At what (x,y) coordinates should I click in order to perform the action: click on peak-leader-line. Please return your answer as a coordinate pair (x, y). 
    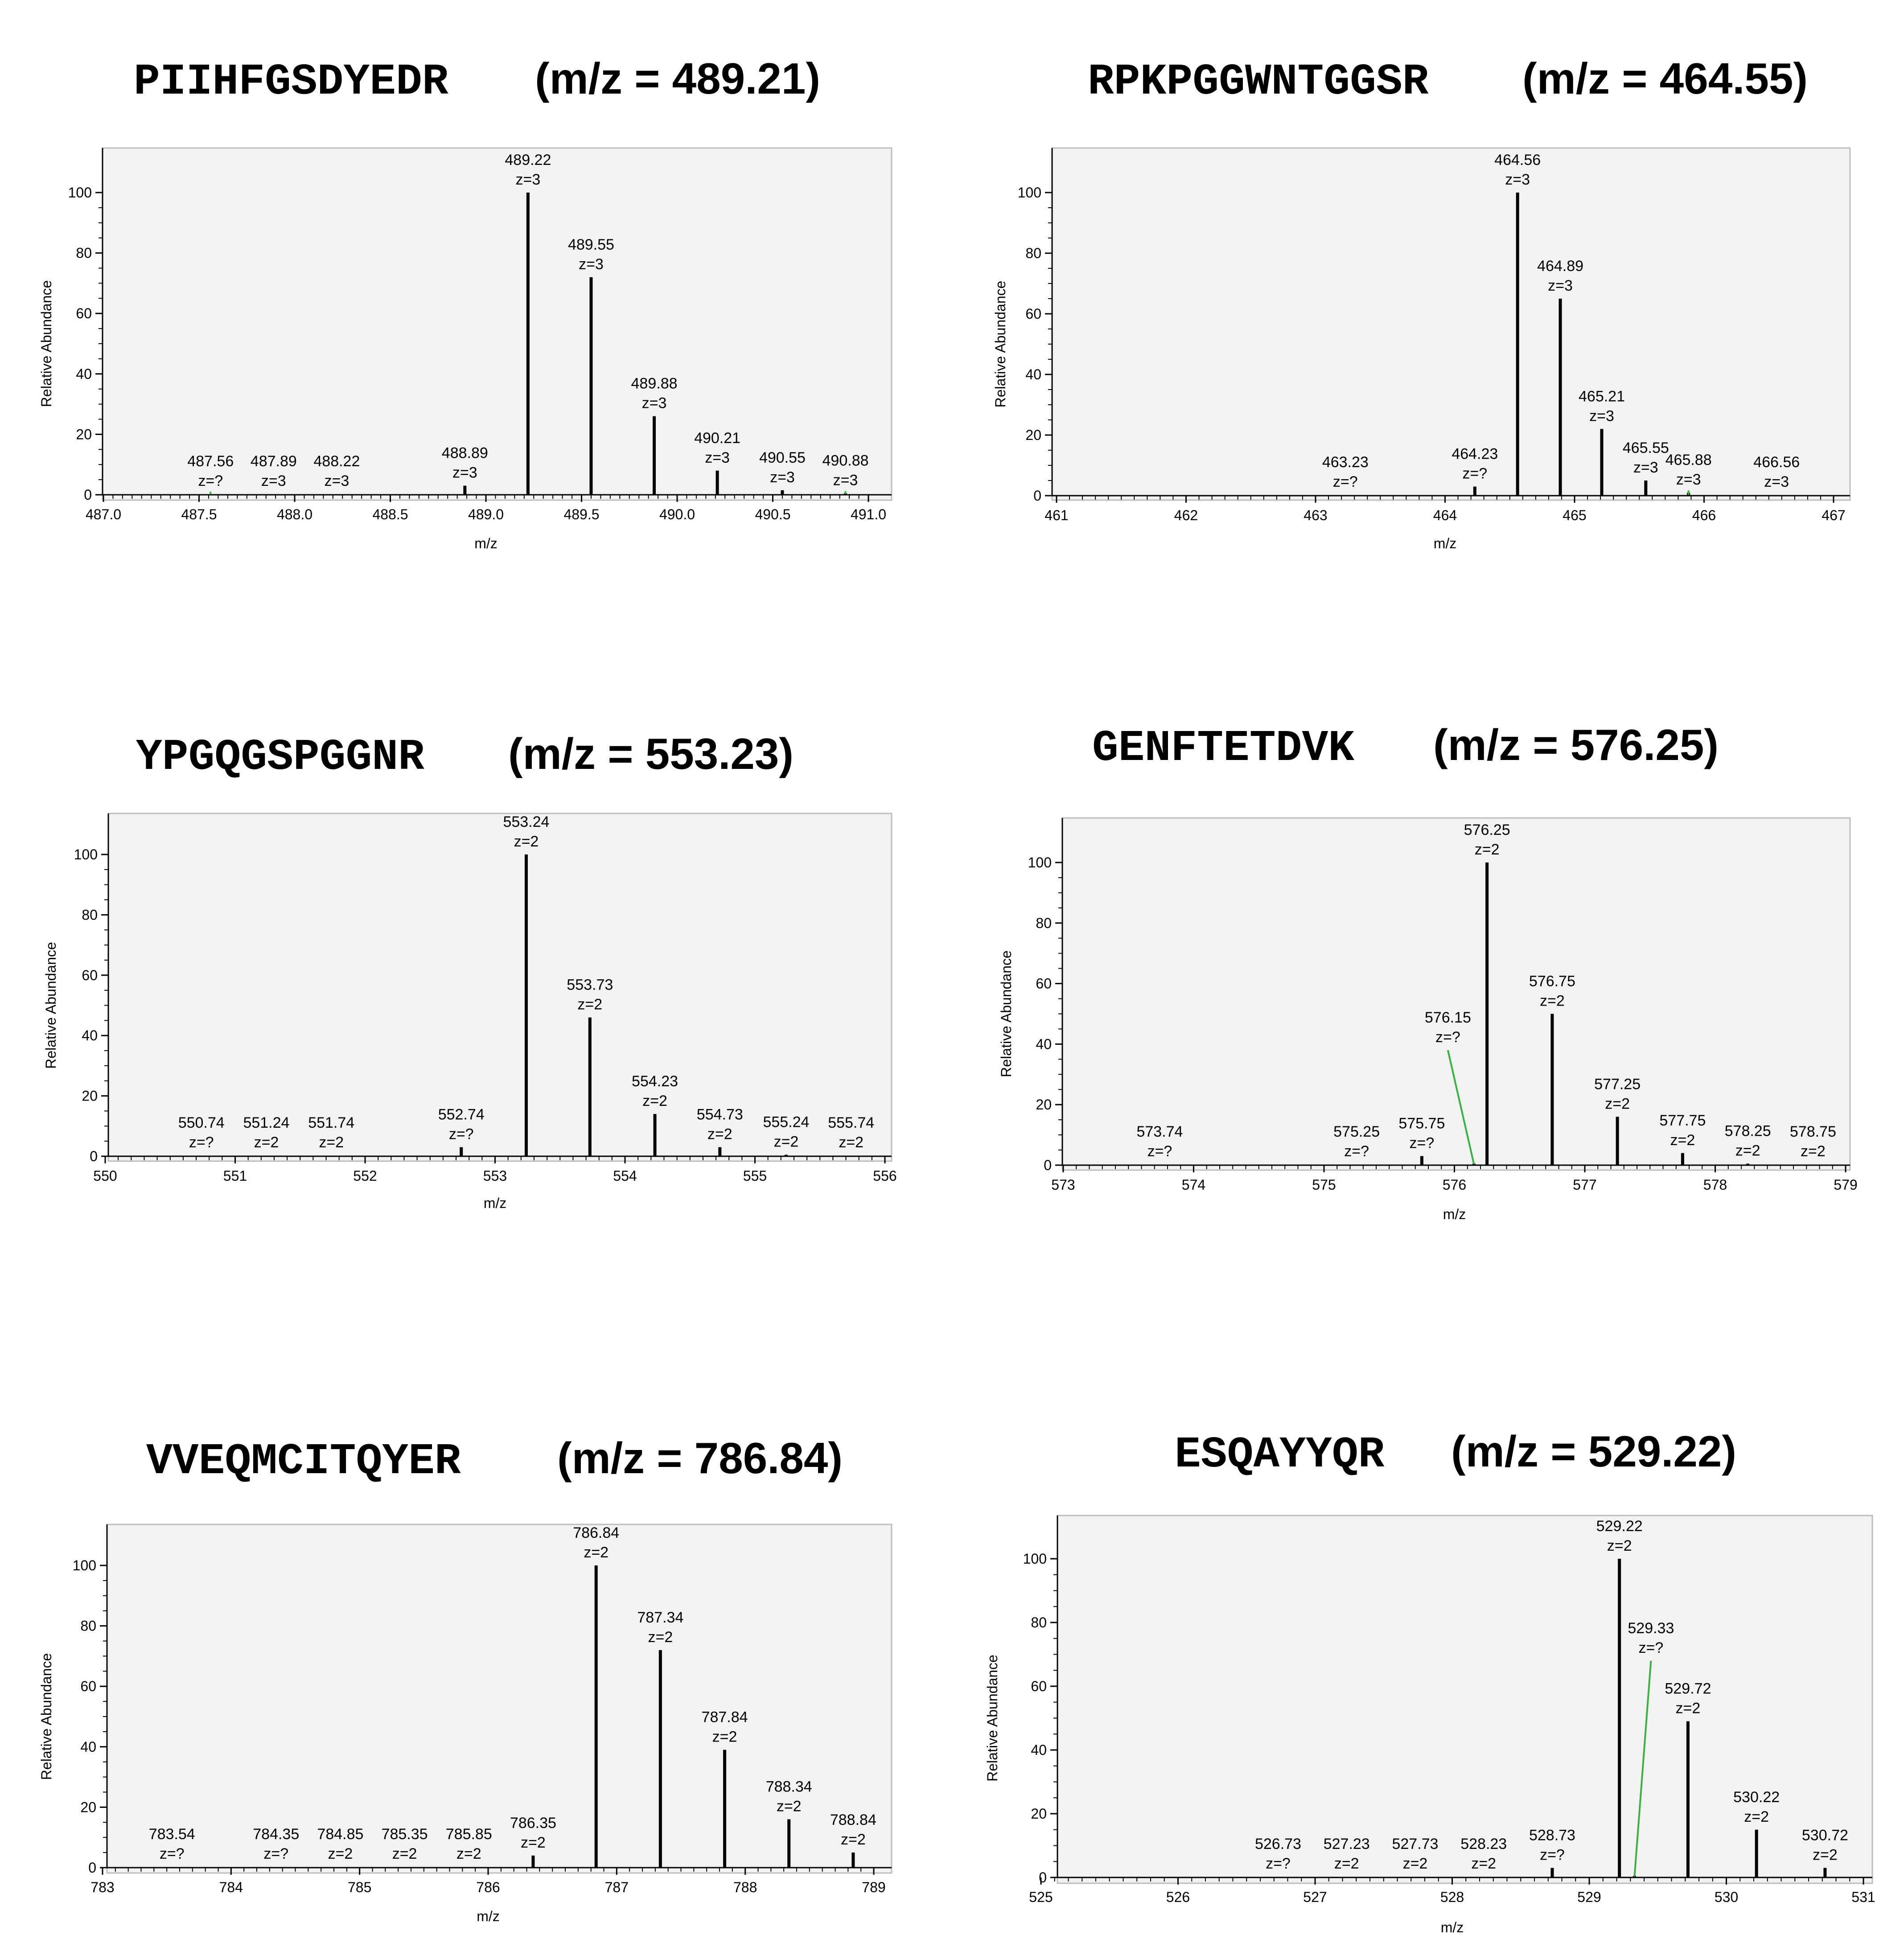
    Looking at the image, I should click on (1642, 1768).